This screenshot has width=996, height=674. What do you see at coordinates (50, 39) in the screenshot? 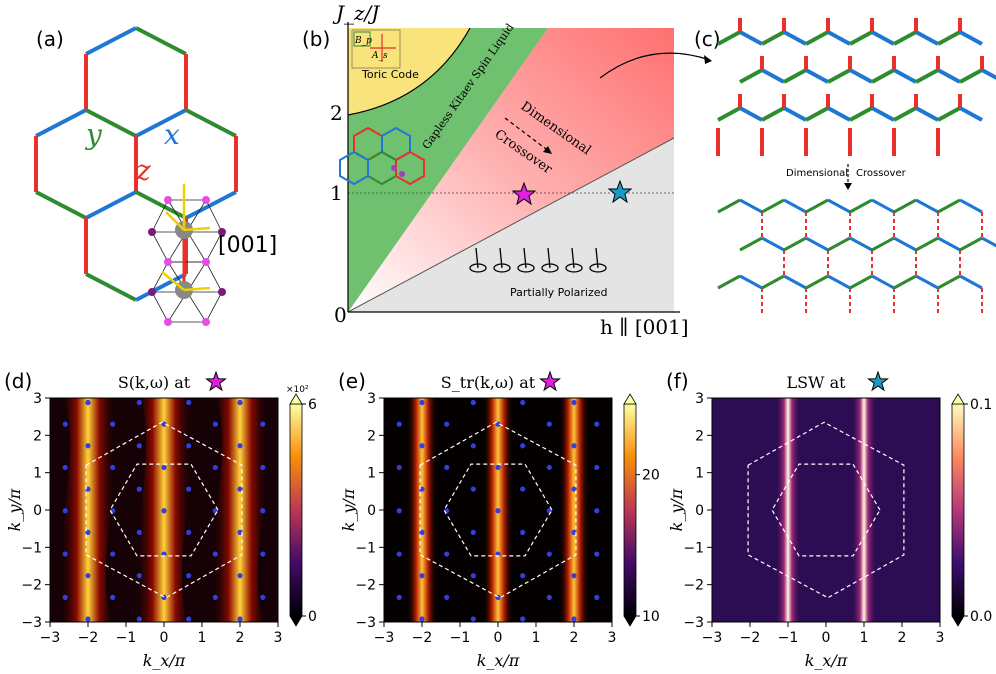
I see `panel-label-a: (a)` at bounding box center [50, 39].